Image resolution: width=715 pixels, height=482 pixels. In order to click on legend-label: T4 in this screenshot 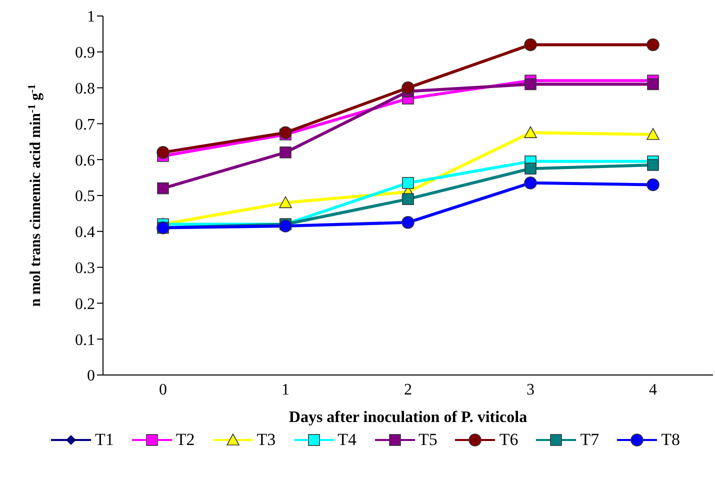, I will do `click(347, 440)`.